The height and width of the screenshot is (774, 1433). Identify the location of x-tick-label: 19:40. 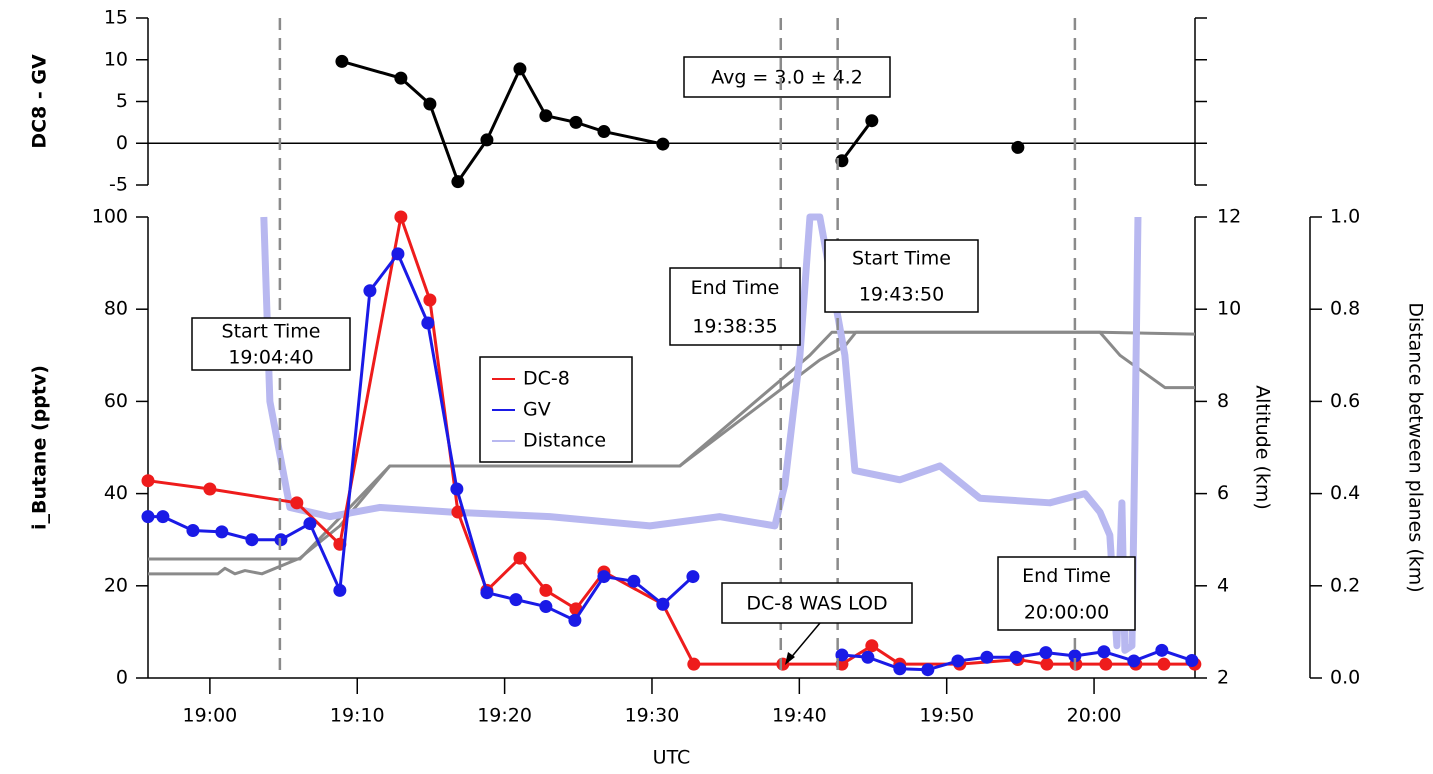
(799, 716).